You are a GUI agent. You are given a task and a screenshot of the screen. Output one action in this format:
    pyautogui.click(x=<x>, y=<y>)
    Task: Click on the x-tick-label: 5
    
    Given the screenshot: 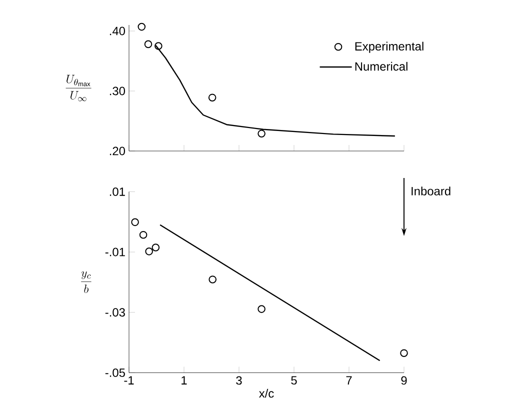 What is the action you would take?
    pyautogui.click(x=294, y=380)
    